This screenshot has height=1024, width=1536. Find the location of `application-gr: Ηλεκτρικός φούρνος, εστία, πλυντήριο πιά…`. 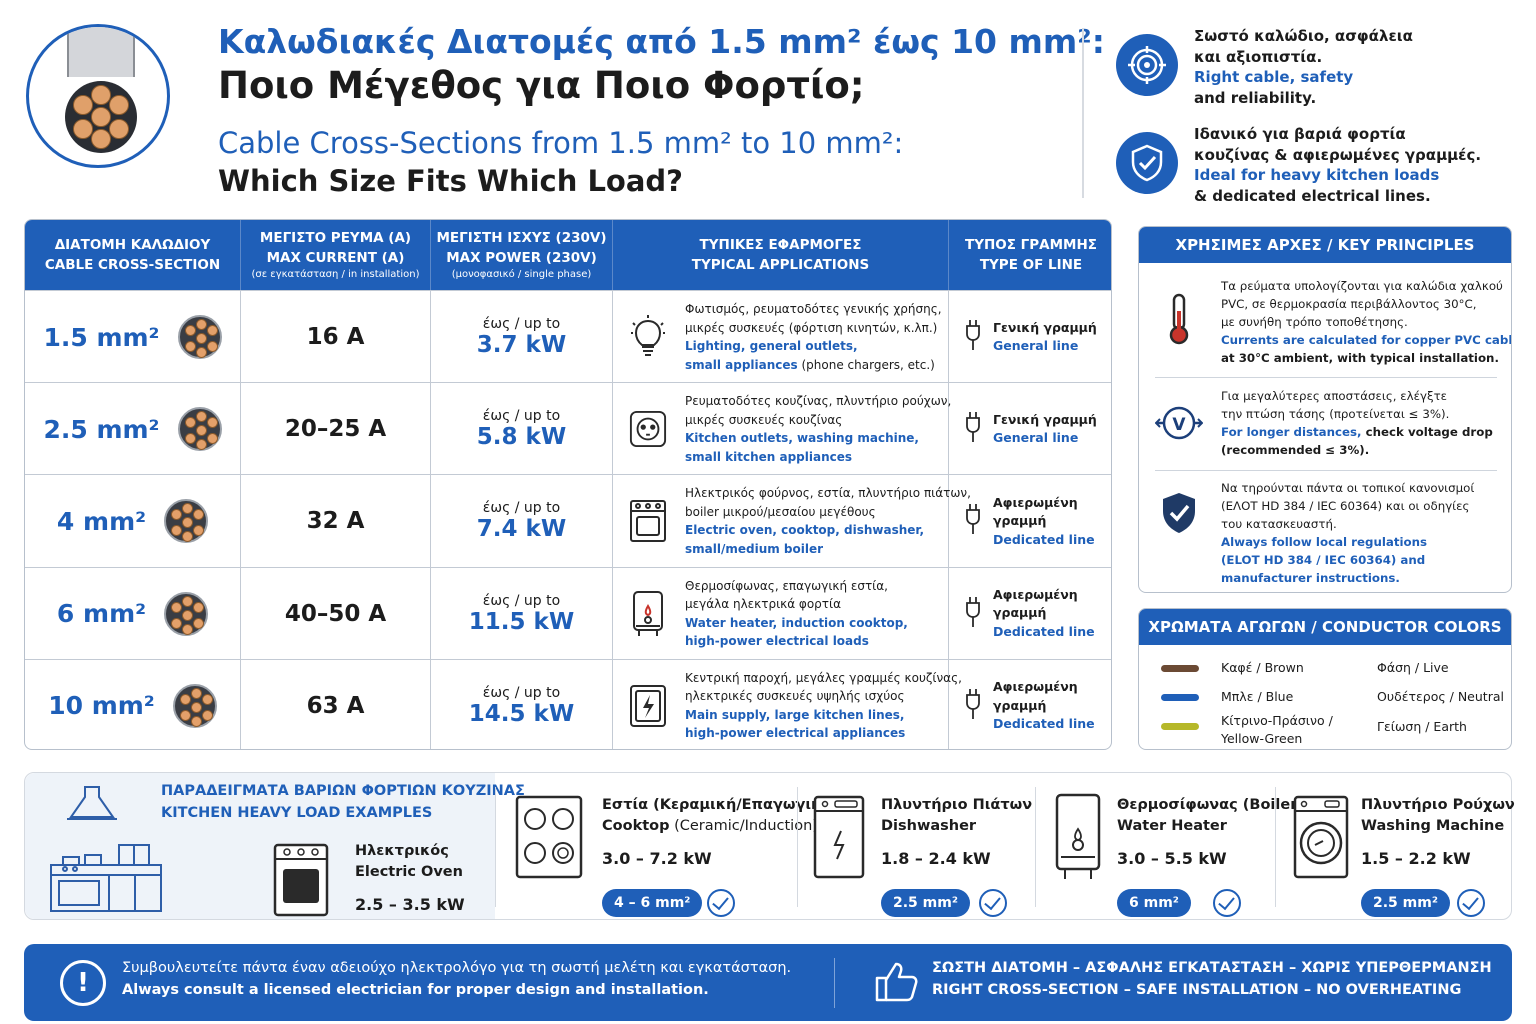

application-gr: Ηλεκτρικός φούρνος, εστία, πλυντήριο πιά… is located at coordinates (828, 493).